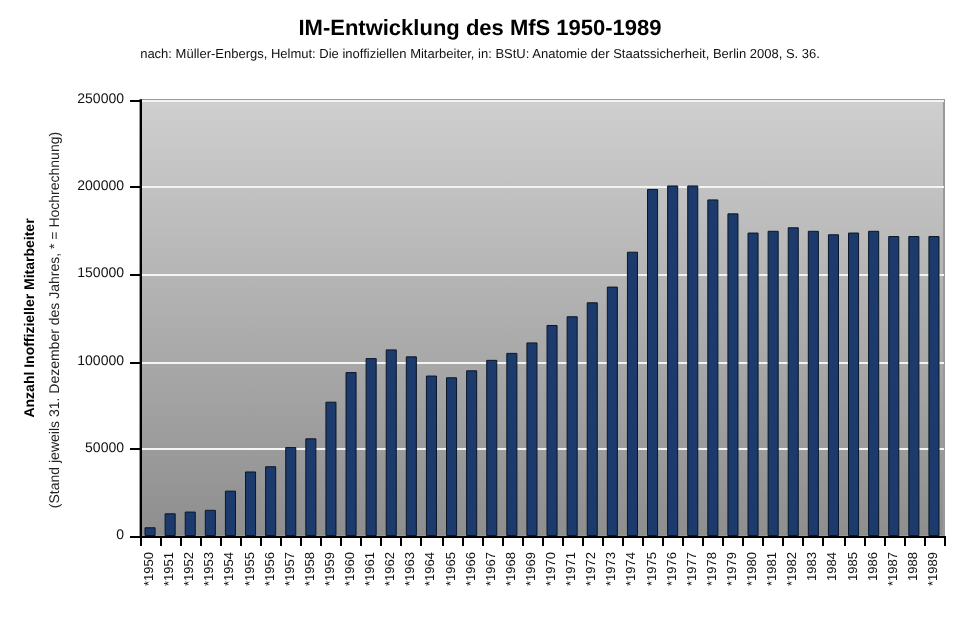  Describe the element at coordinates (480, 29) in the screenshot. I see `chart-title: IM-Entwicklung des MfS 1950-1989` at that location.